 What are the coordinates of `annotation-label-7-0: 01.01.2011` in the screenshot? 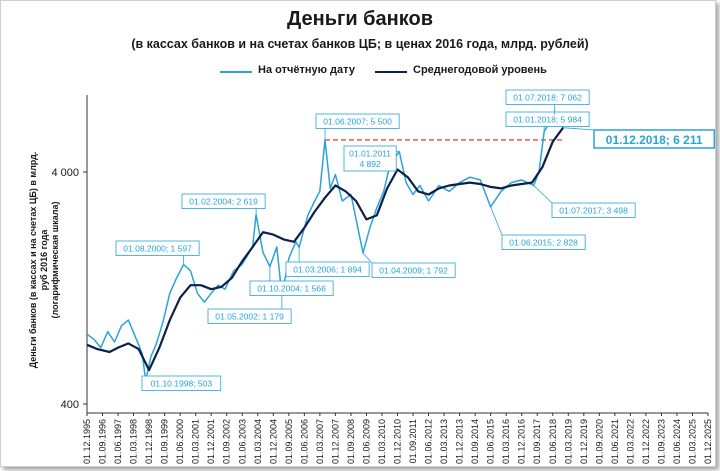 It's located at (370, 154).